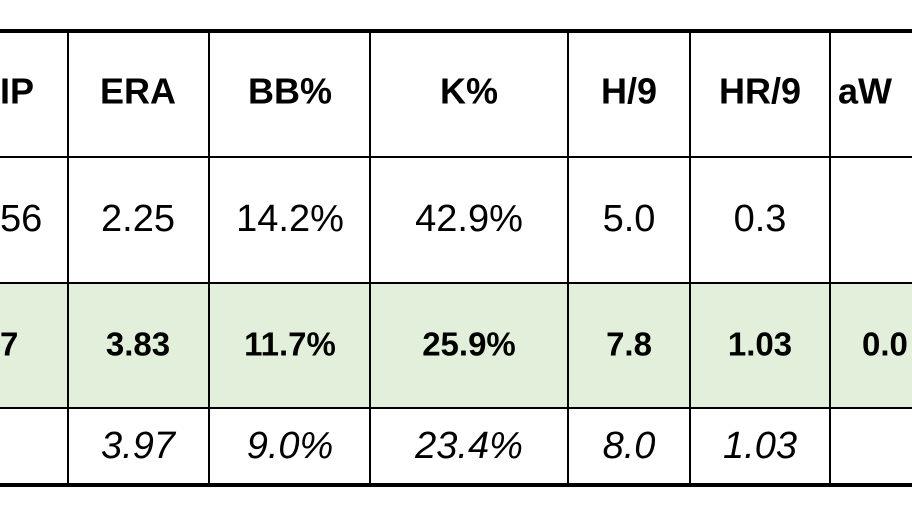 The image size is (912, 513). I want to click on table-cell: 25.9%, so click(469, 344).